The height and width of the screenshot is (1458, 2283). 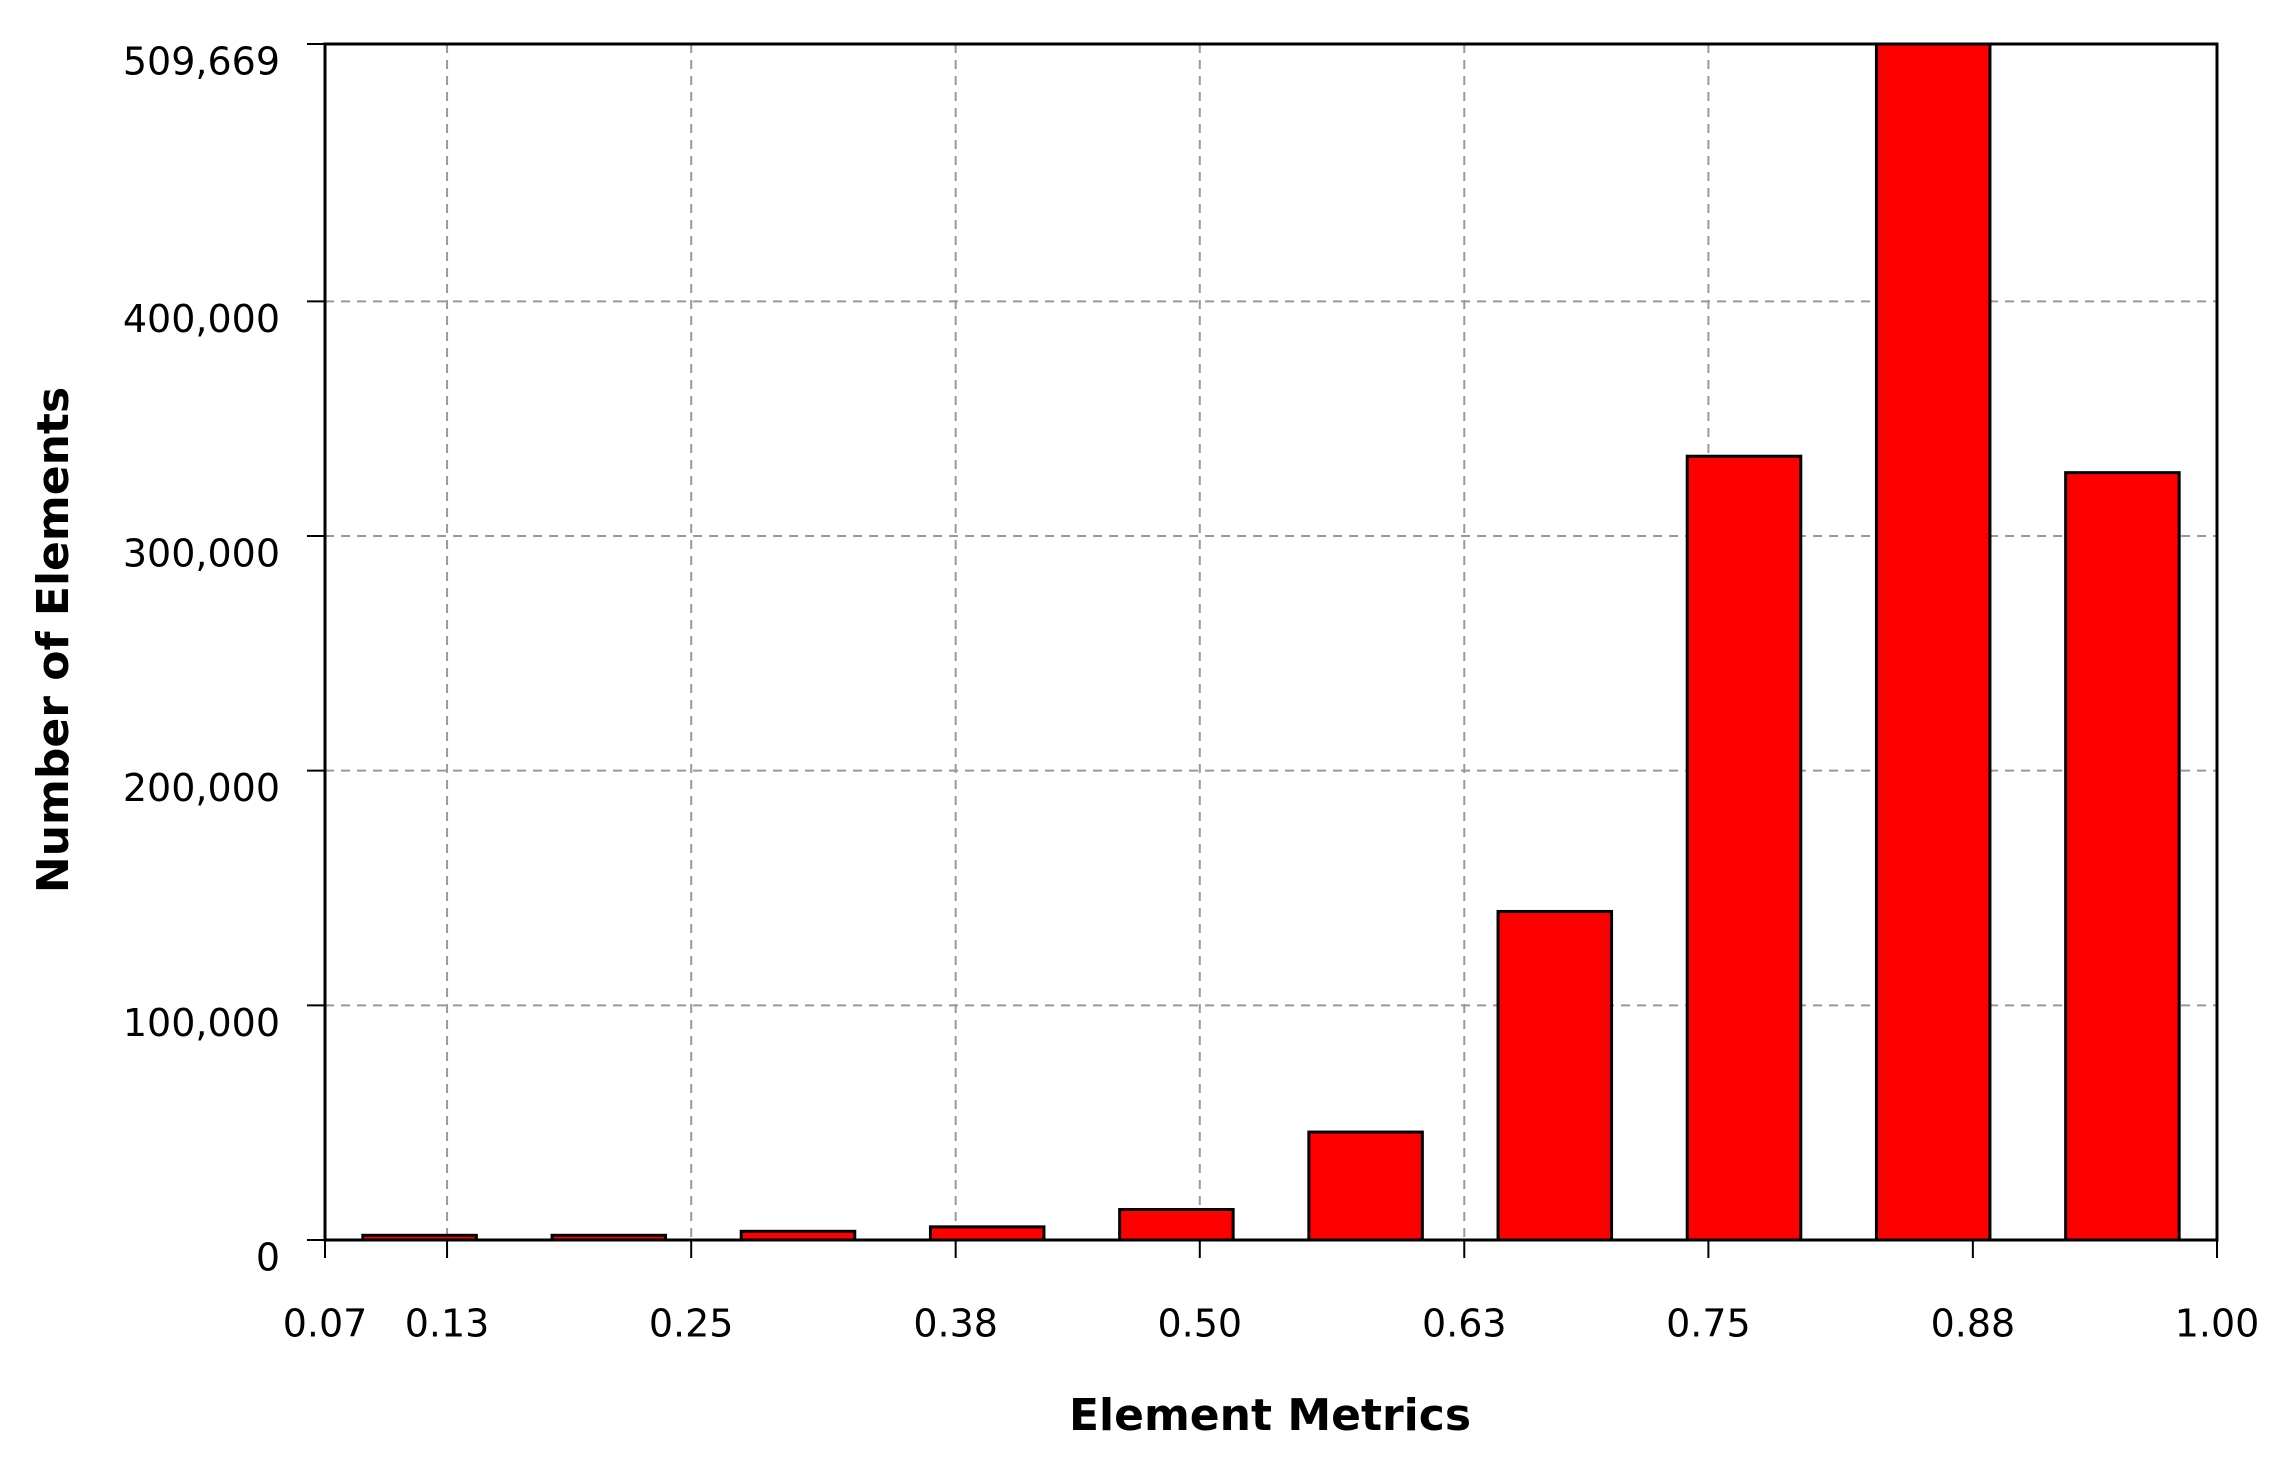 What do you see at coordinates (201, 554) in the screenshot?
I see `y-tick-label: 300,000` at bounding box center [201, 554].